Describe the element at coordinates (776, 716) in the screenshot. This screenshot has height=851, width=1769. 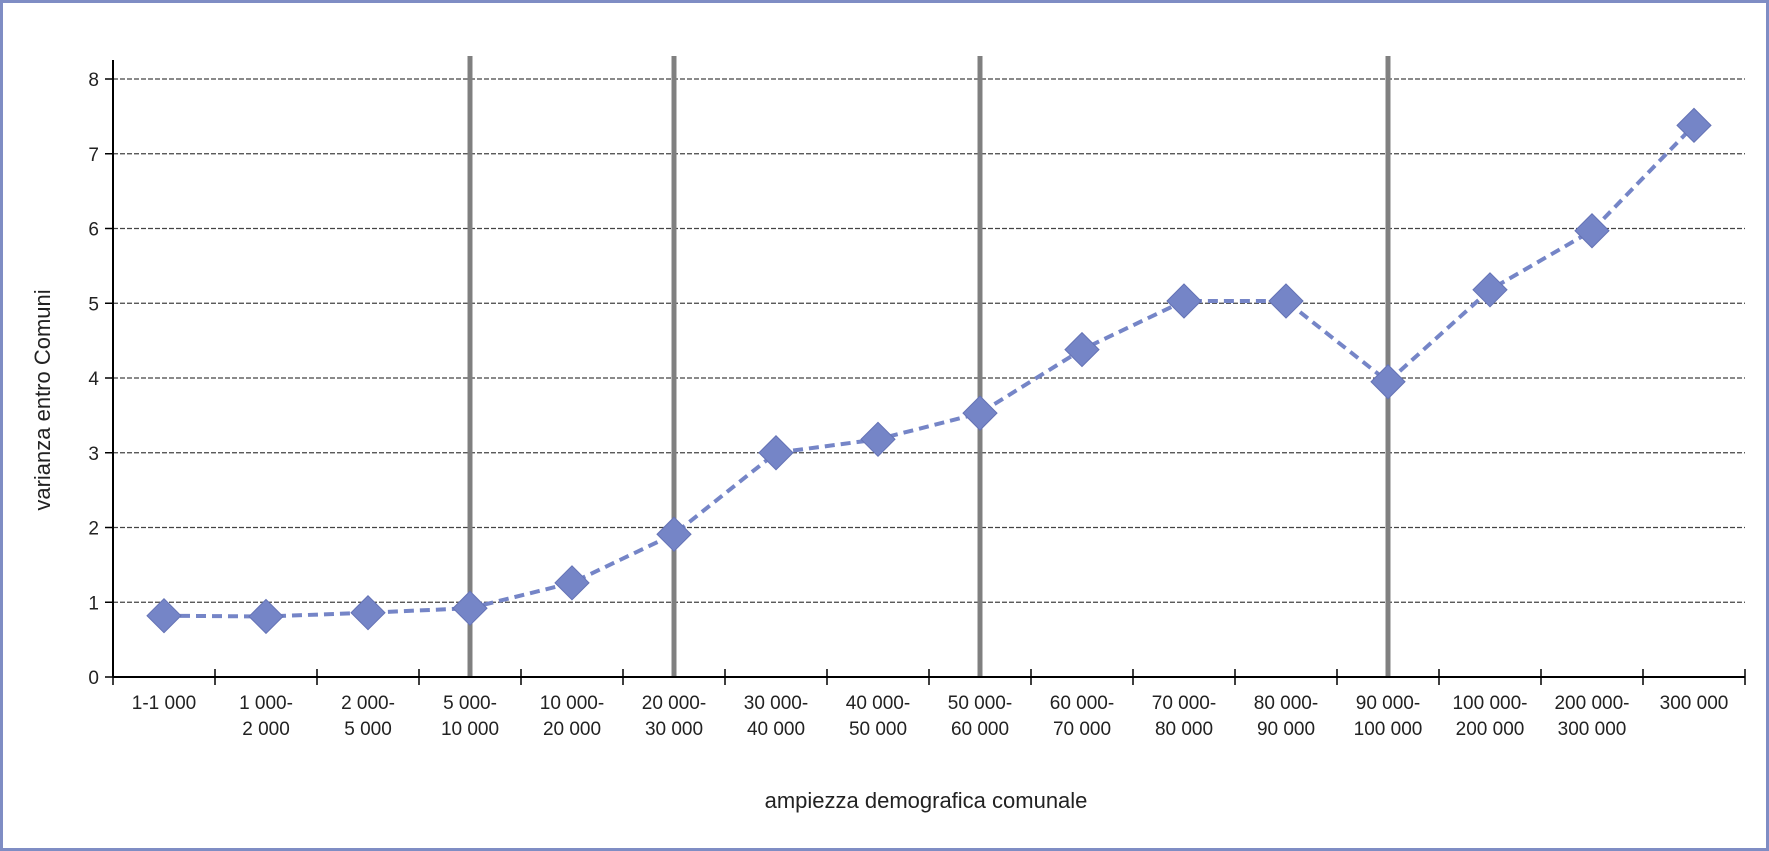
I see `x-tick-label: 30 000- 40 000` at that location.